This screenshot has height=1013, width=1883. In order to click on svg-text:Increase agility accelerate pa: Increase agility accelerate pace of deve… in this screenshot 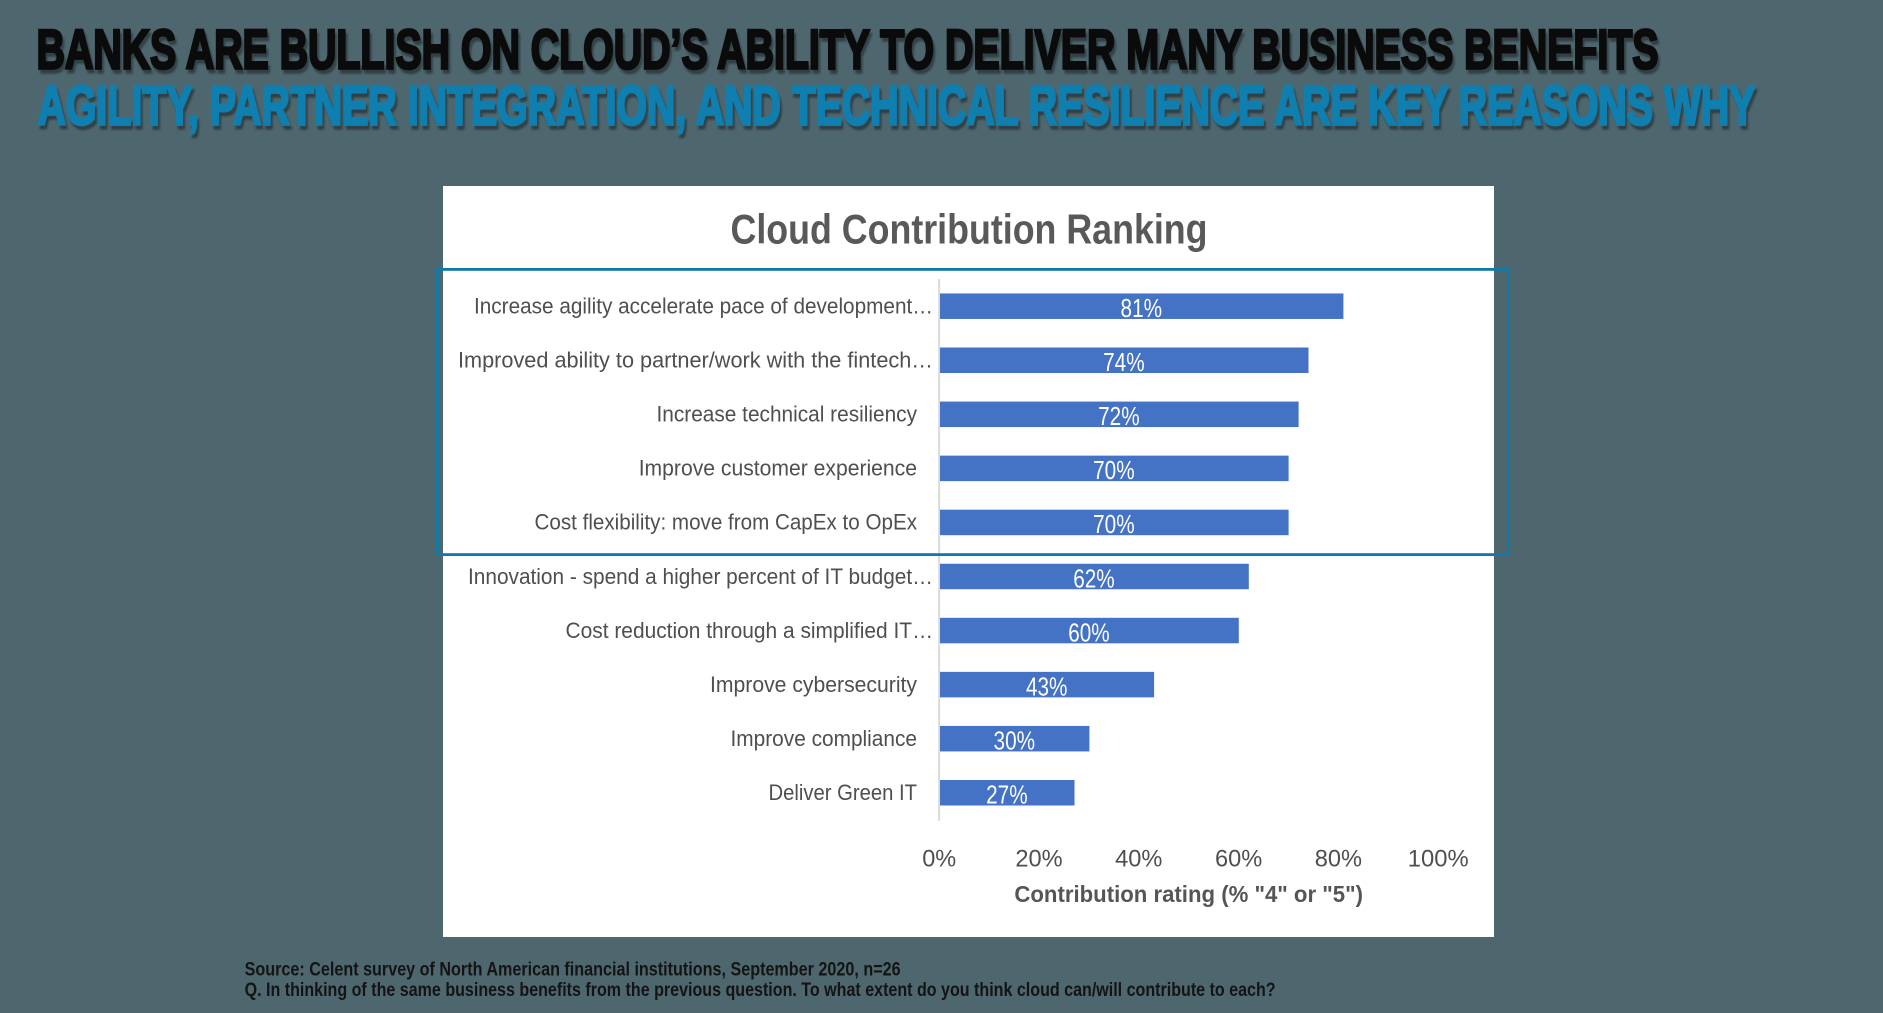, I will do `click(703, 306)`.